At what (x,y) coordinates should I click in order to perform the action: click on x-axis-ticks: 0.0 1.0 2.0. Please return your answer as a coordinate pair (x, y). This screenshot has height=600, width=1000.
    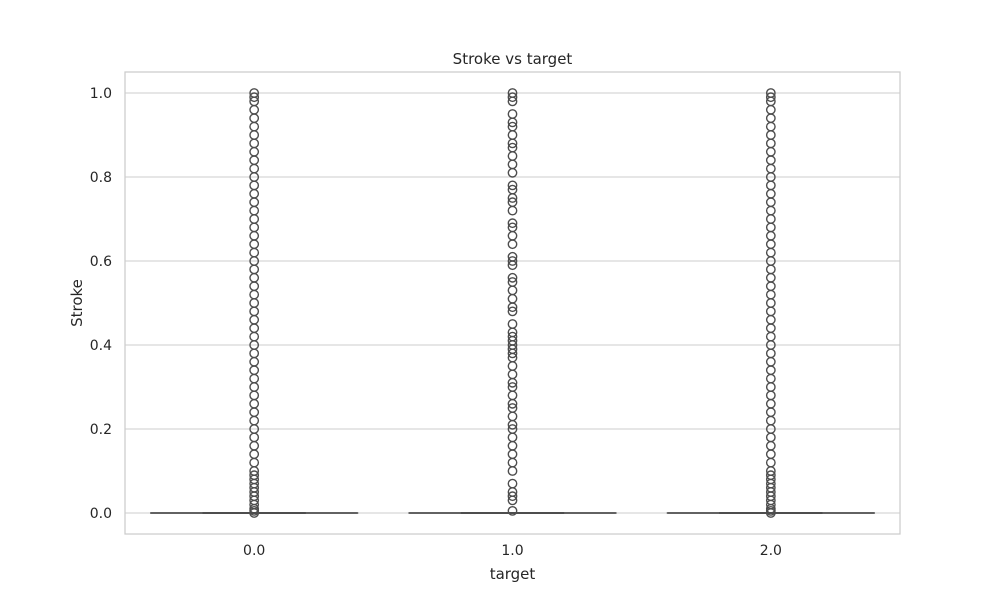
    Looking at the image, I should click on (512, 551).